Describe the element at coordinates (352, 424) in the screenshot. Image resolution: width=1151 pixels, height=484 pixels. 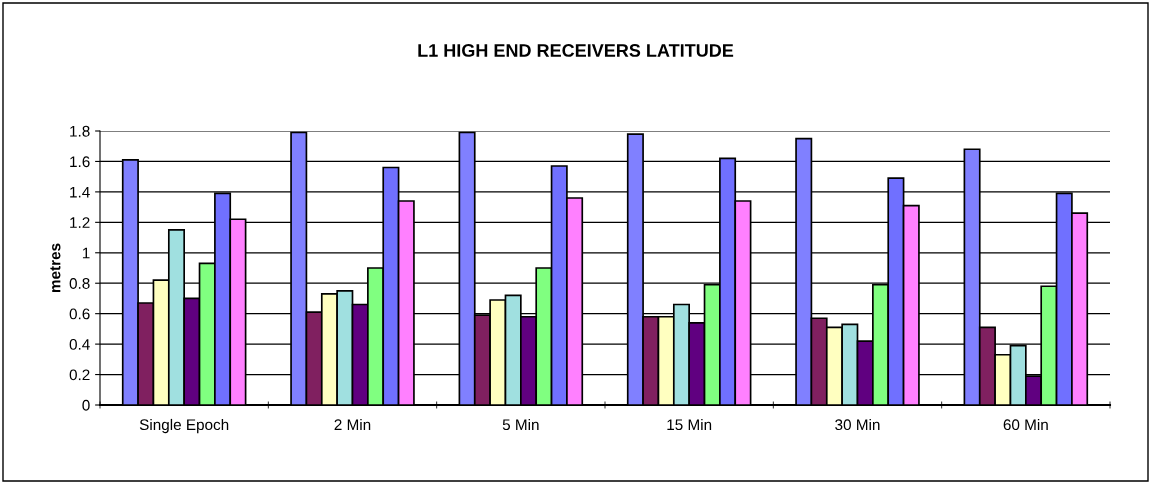
I see `x-tick-label: 2 Min` at that location.